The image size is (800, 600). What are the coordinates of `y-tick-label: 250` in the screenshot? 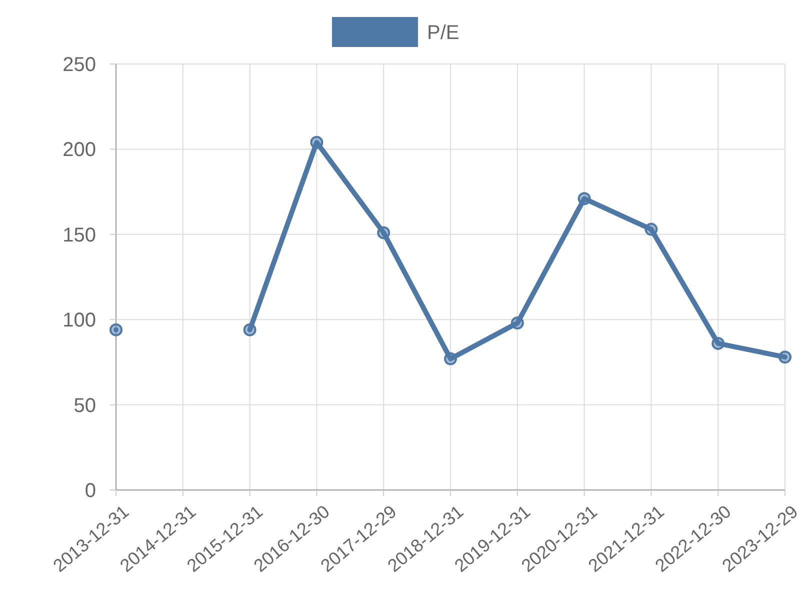 It's located at (79, 65).